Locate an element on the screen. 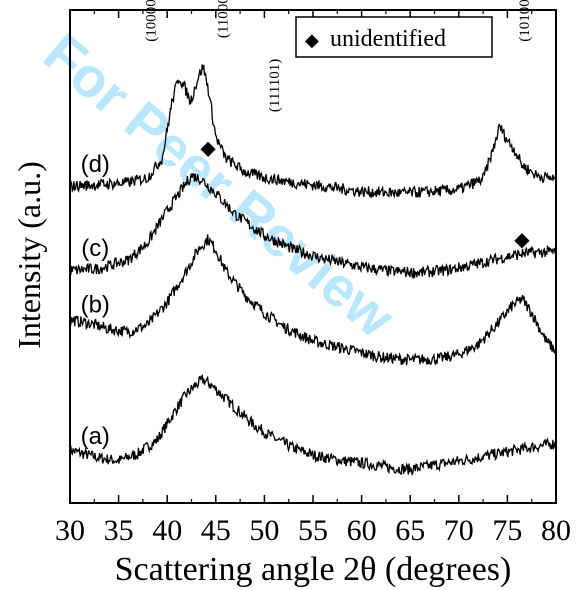  x-tick-label: 30 is located at coordinates (70, 530).